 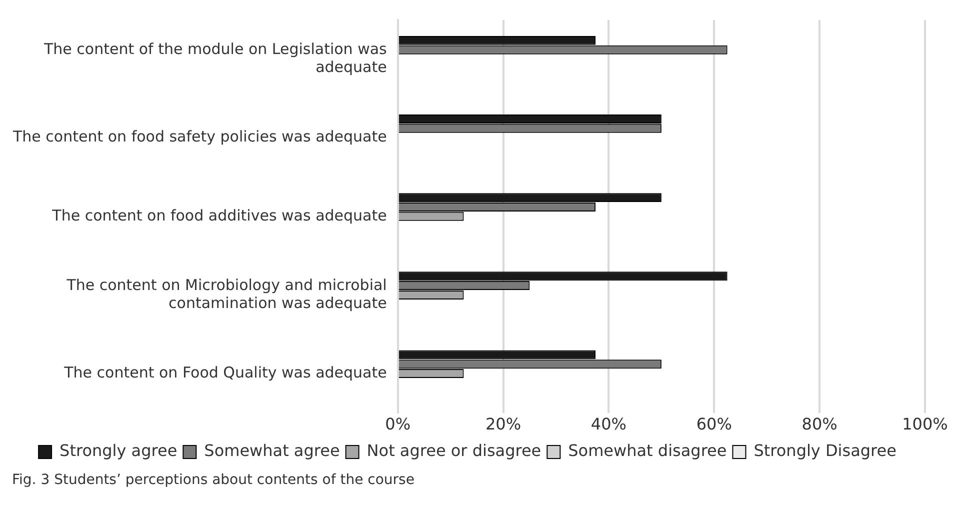 What do you see at coordinates (647, 450) in the screenshot?
I see `legend-label: Somewhat disagree` at bounding box center [647, 450].